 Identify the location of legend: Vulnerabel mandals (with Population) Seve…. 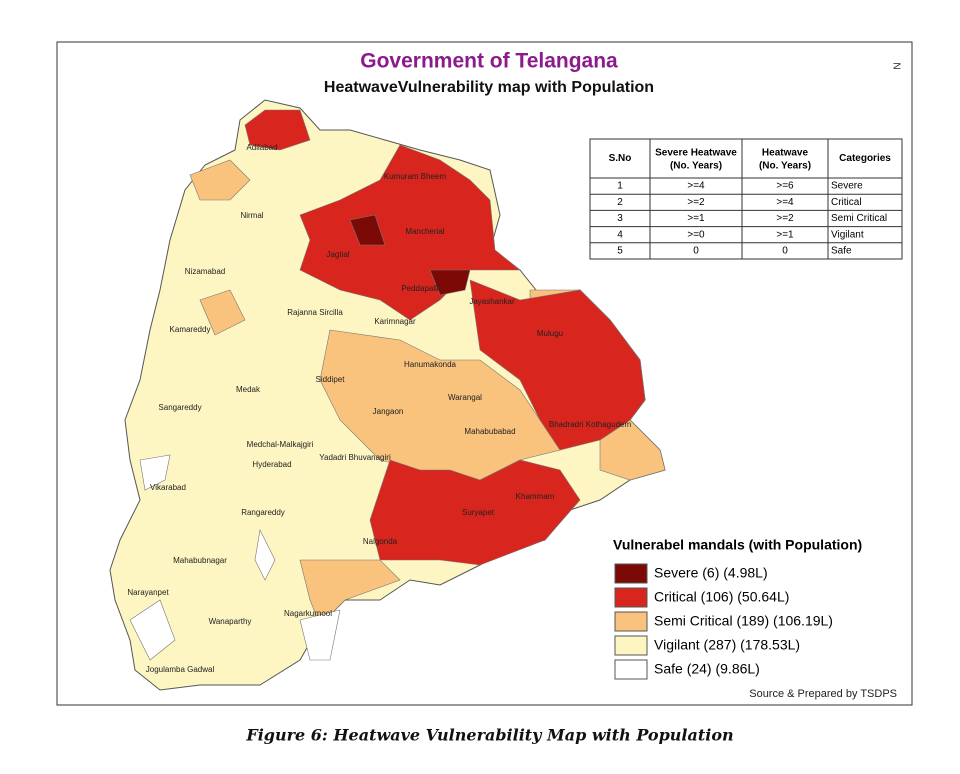
(737, 608).